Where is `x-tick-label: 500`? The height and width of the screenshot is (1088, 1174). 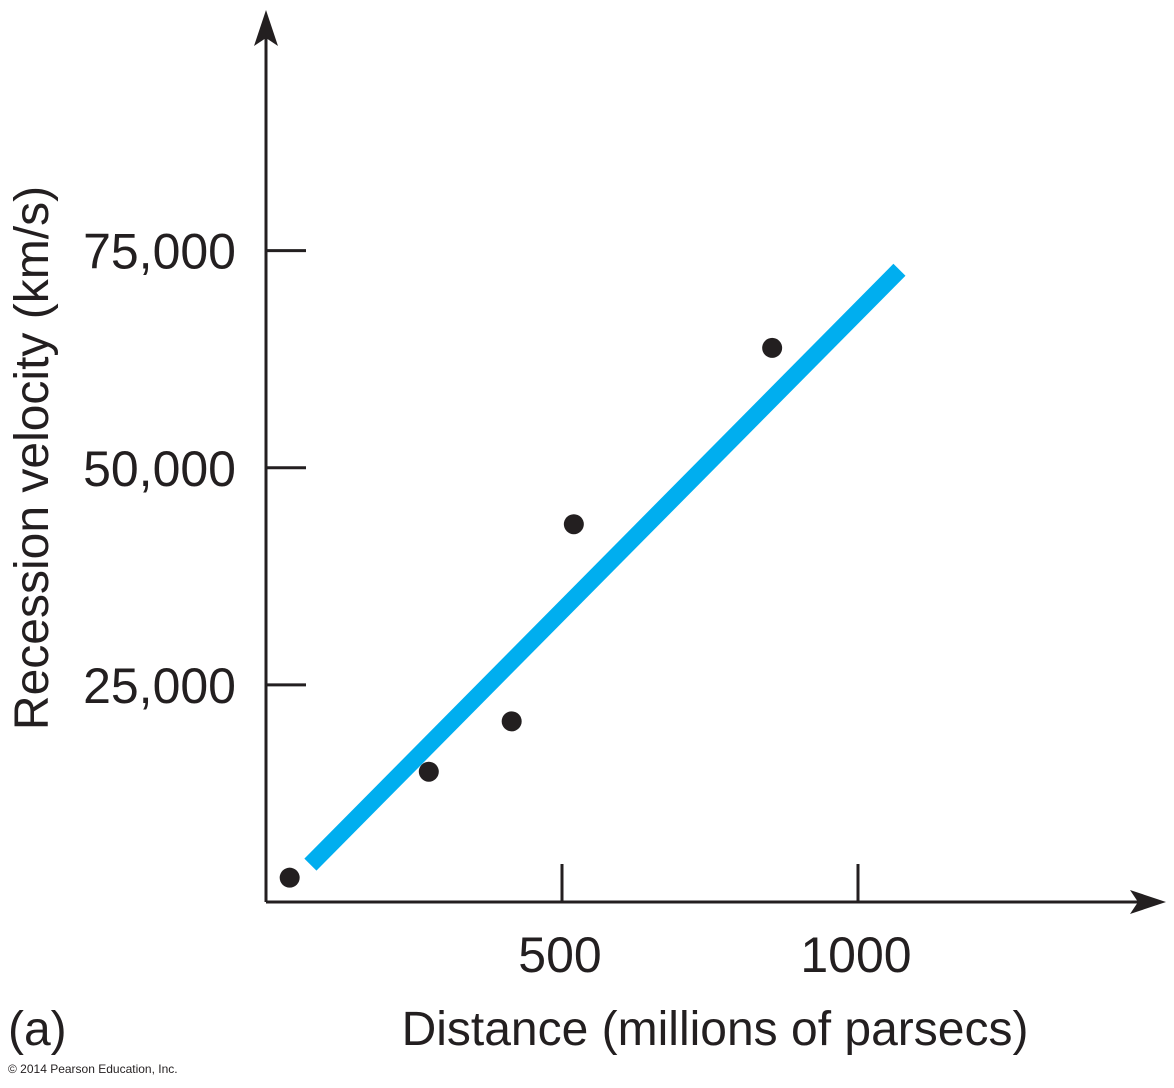
x-tick-label: 500 is located at coordinates (559, 955).